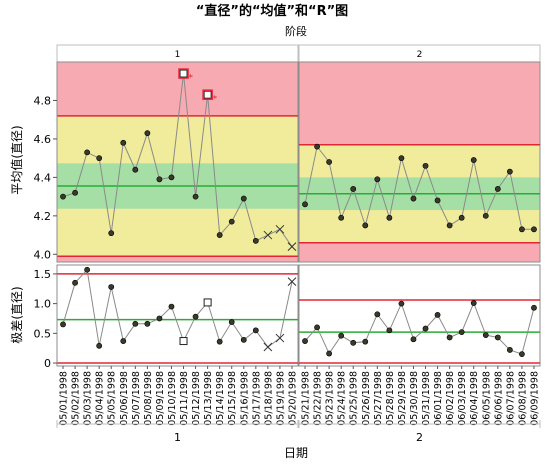  What do you see at coordinates (268, 398) in the screenshot?
I see `x-date-label: 05/18/1998` at bounding box center [268, 398].